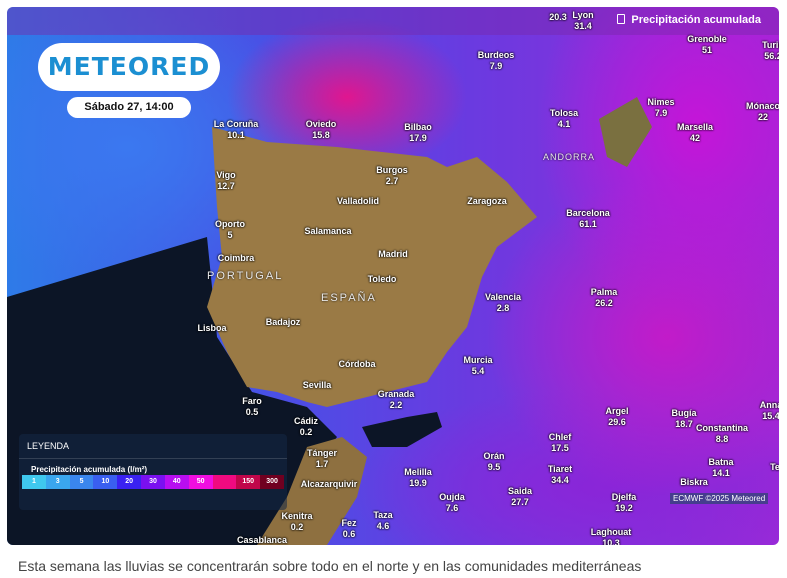 This screenshot has width=787, height=578. Describe the element at coordinates (558, 17) in the screenshot. I see `city-label: 20.3` at that location.